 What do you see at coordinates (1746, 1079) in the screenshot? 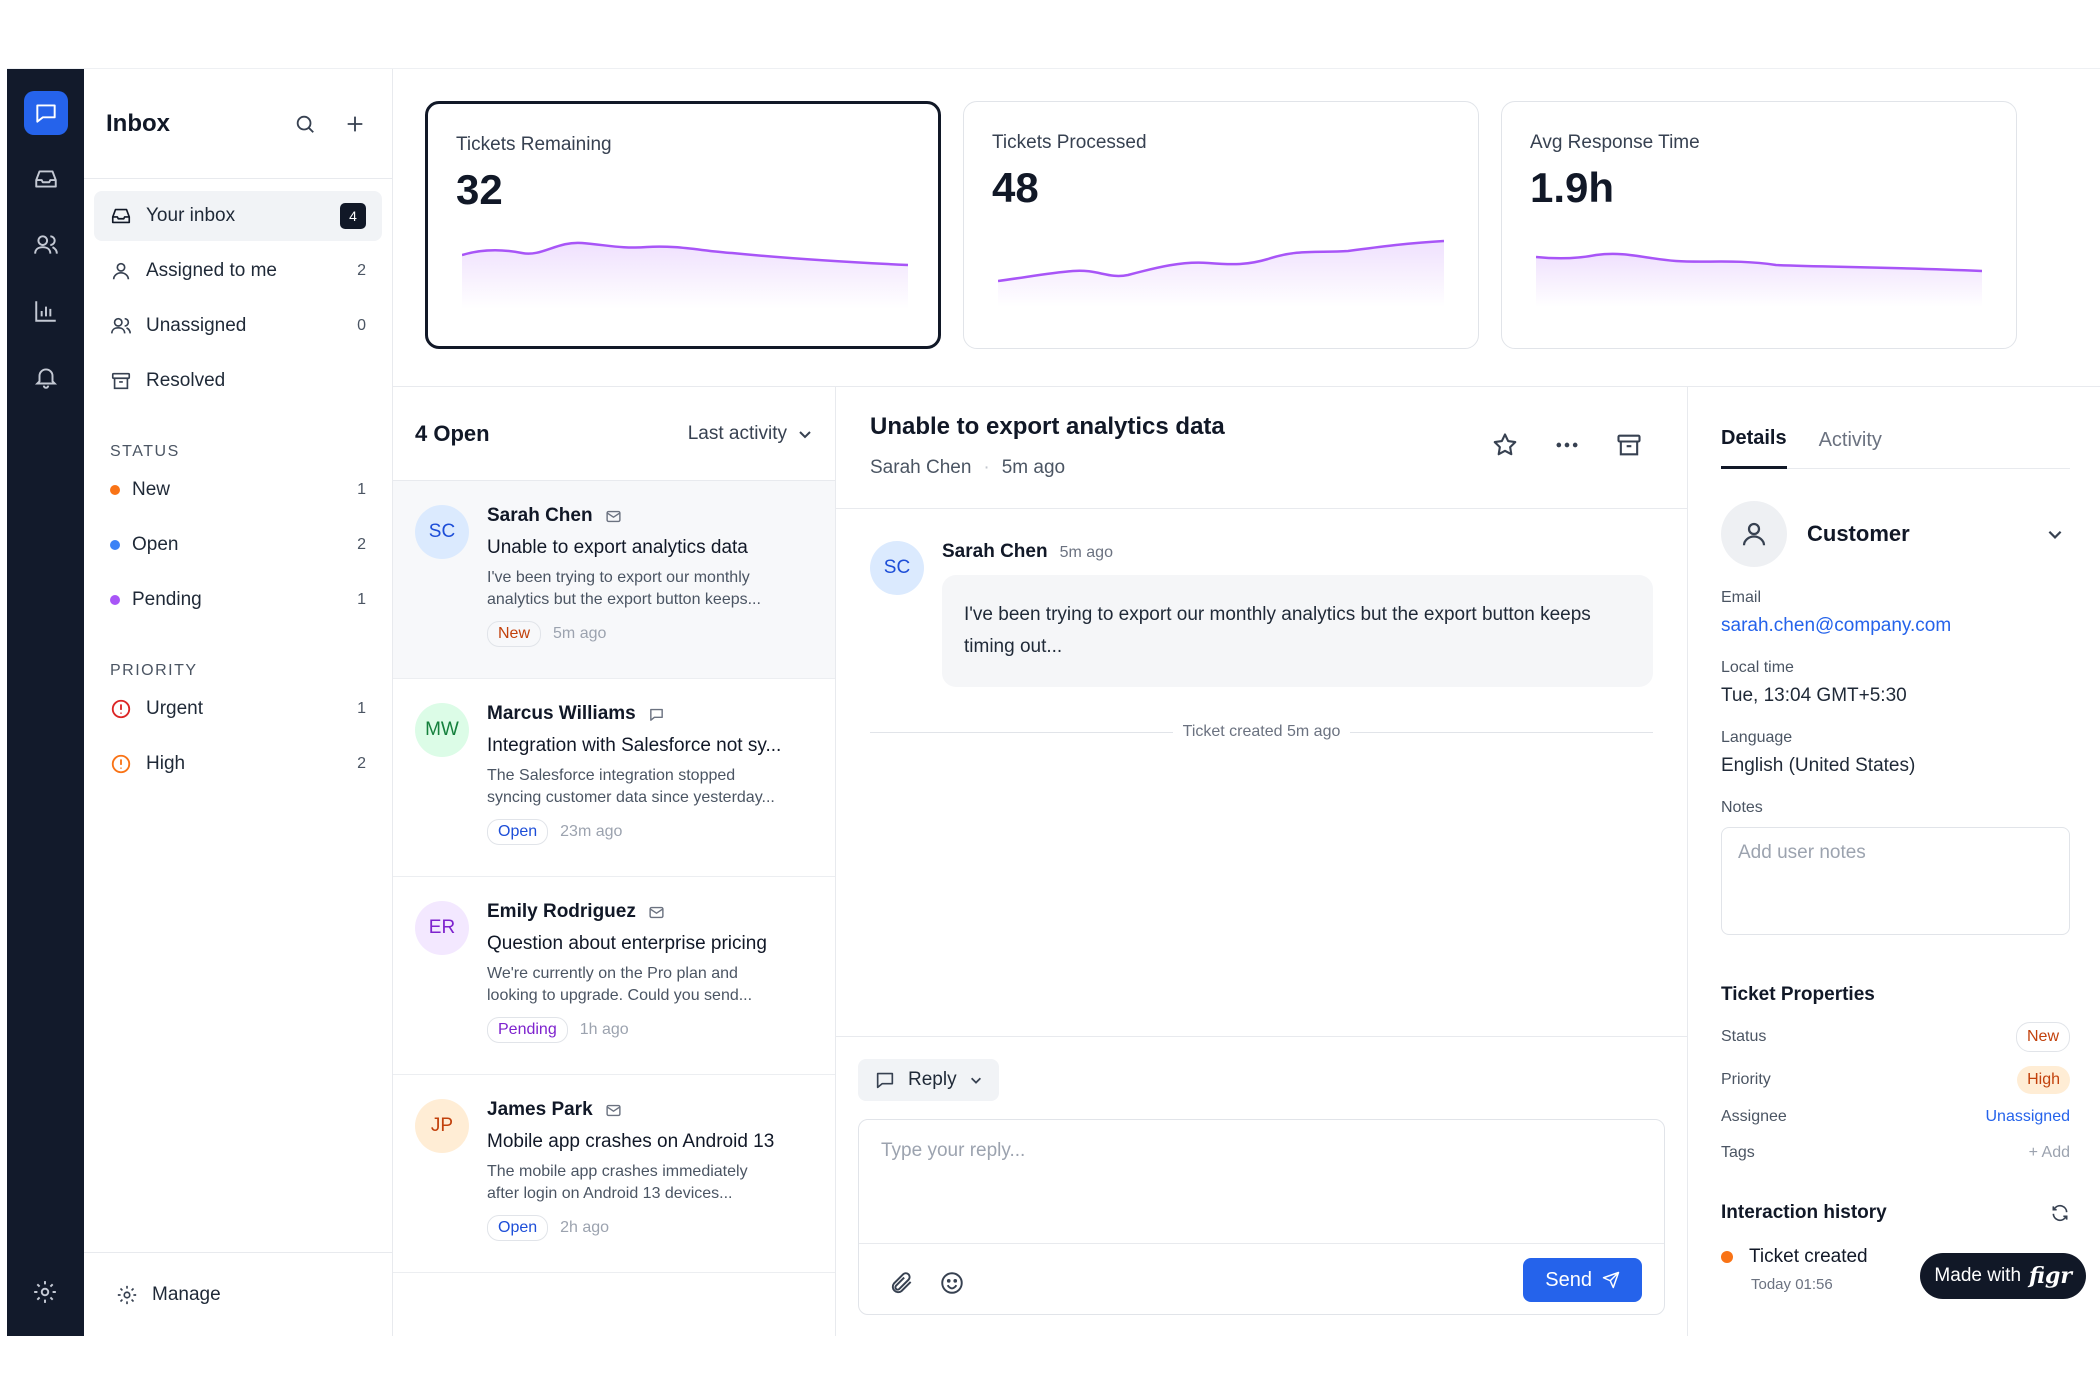
I see `property-label: Priority` at bounding box center [1746, 1079].